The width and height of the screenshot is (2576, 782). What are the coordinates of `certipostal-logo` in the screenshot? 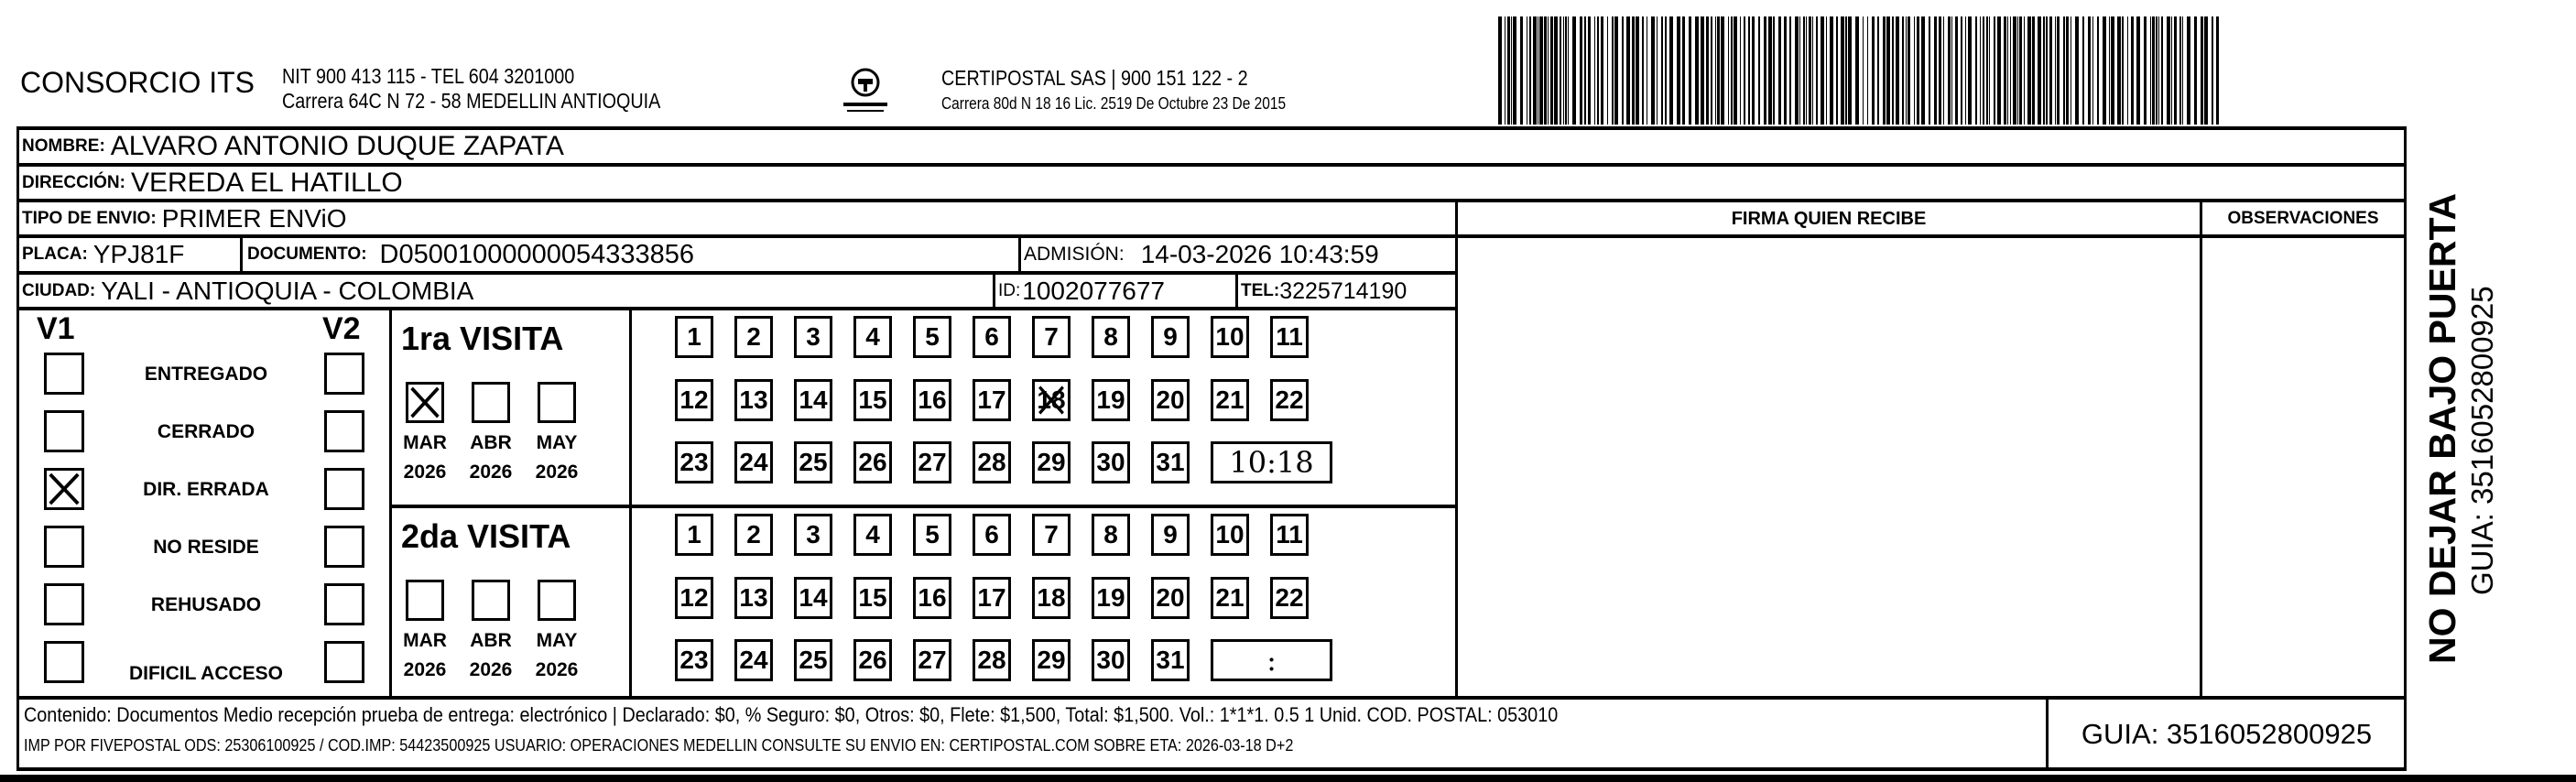 It's located at (865, 92).